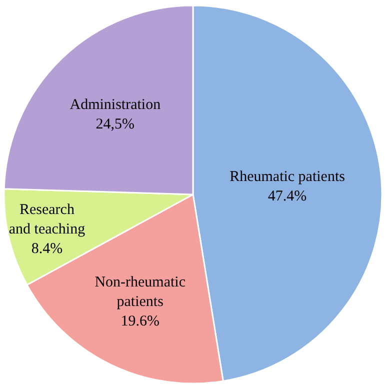 This screenshot has width=386, height=389. What do you see at coordinates (47, 248) in the screenshot?
I see `data-label: 8.4%` at bounding box center [47, 248].